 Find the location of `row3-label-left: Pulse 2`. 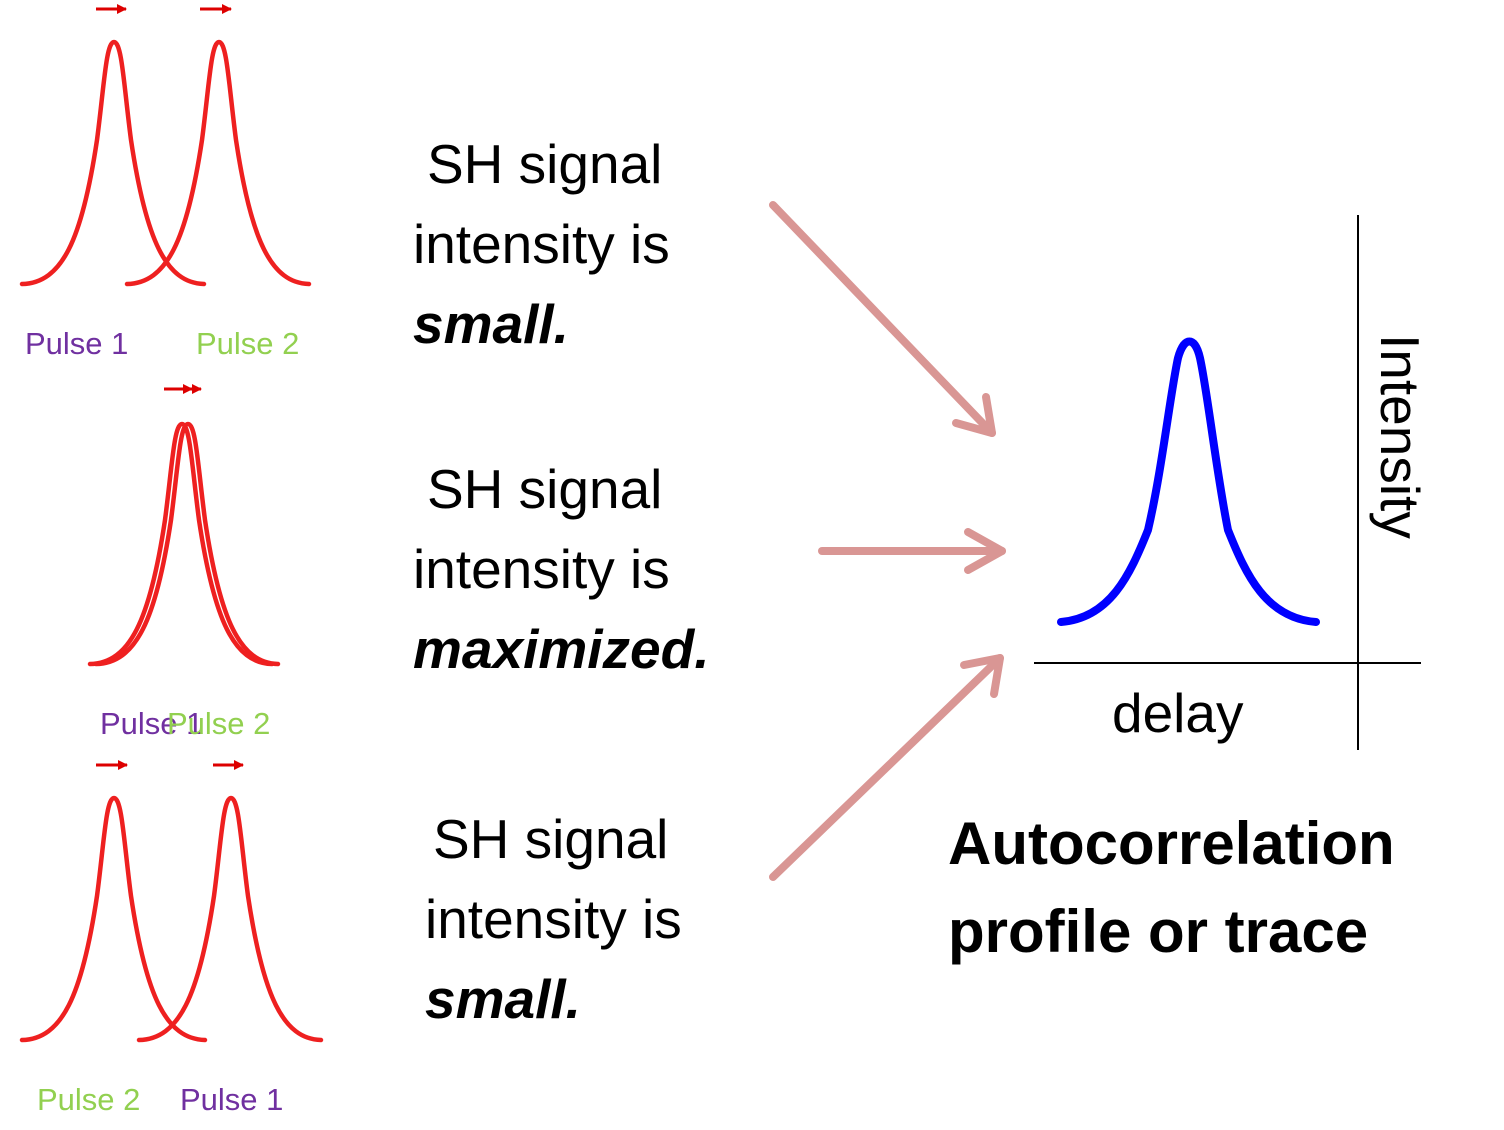

row3-label-left: Pulse 2 is located at coordinates (89, 1099).